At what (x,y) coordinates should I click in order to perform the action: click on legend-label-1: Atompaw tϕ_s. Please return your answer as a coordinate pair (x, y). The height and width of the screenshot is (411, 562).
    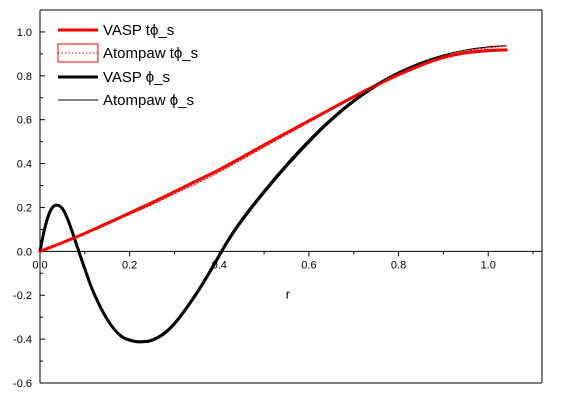
    Looking at the image, I should click on (150, 53).